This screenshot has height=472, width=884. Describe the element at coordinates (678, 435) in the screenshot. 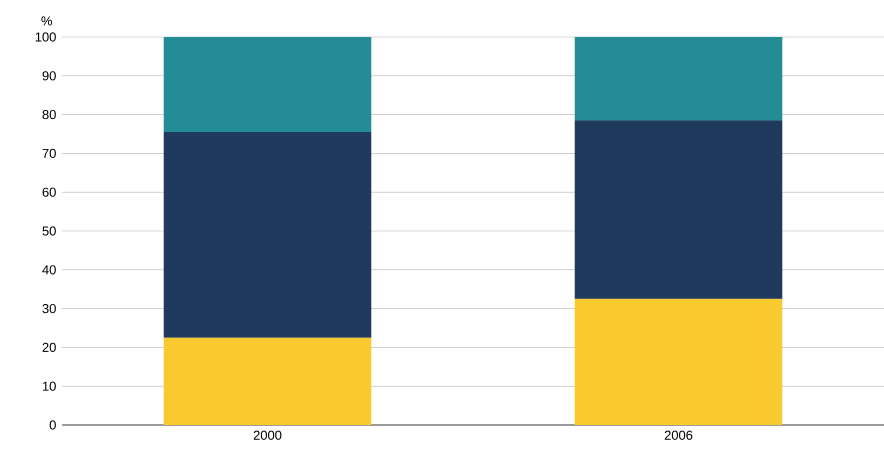

I see `x-tick-label: 2006` at that location.